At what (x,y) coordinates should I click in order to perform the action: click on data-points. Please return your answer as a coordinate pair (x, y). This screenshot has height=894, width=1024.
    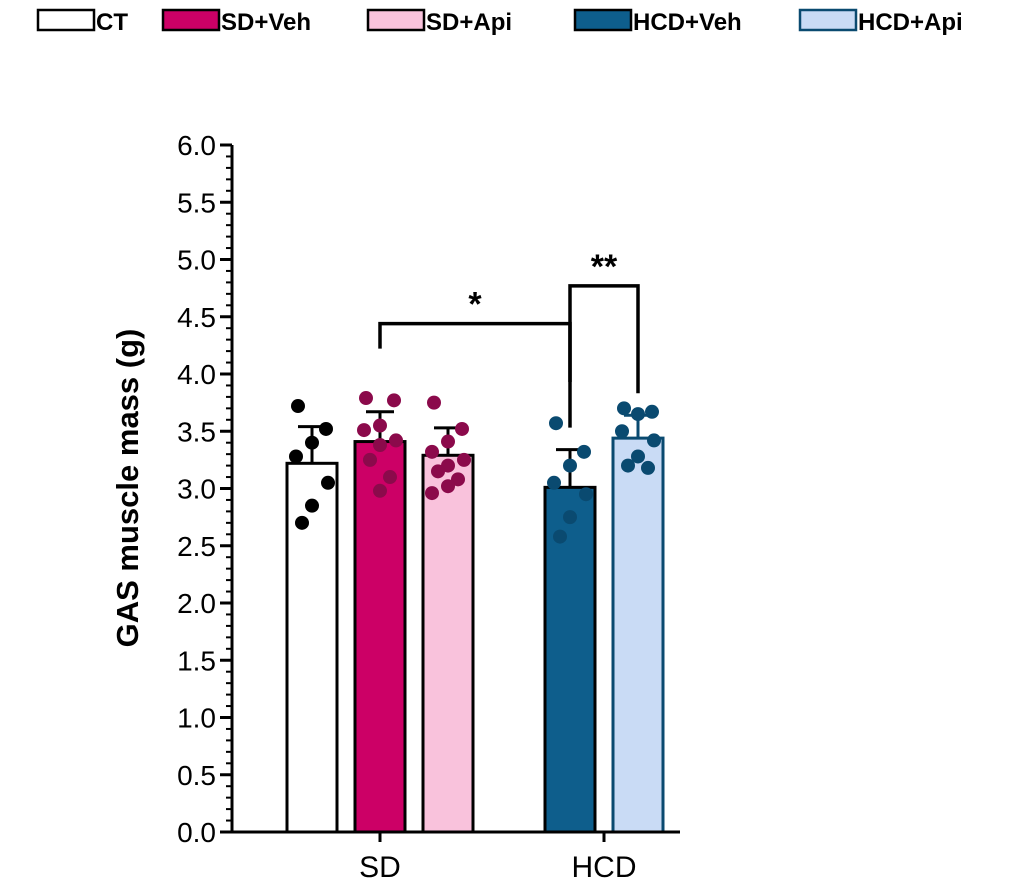
    Looking at the image, I should click on (475, 467).